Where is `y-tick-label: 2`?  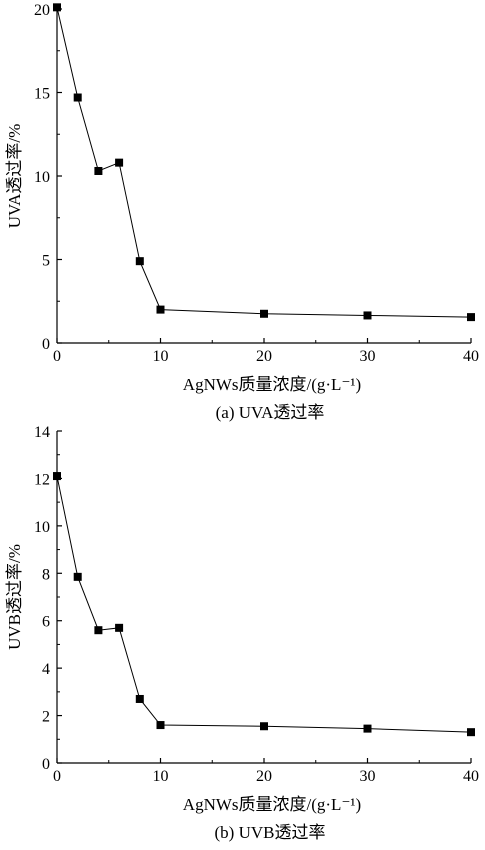 y-tick-label: 2 is located at coordinates (46, 717).